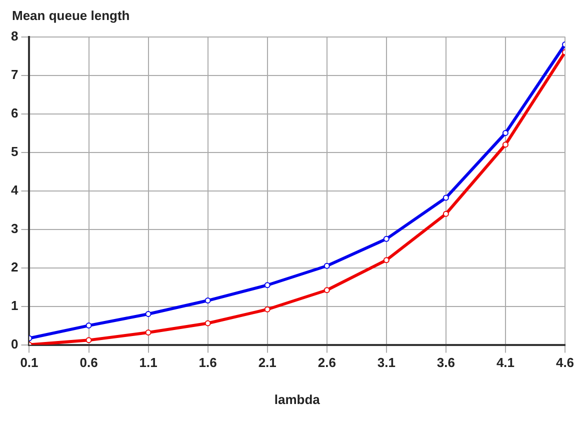 The height and width of the screenshot is (424, 587). I want to click on x-tick-label: 2.6, so click(327, 362).